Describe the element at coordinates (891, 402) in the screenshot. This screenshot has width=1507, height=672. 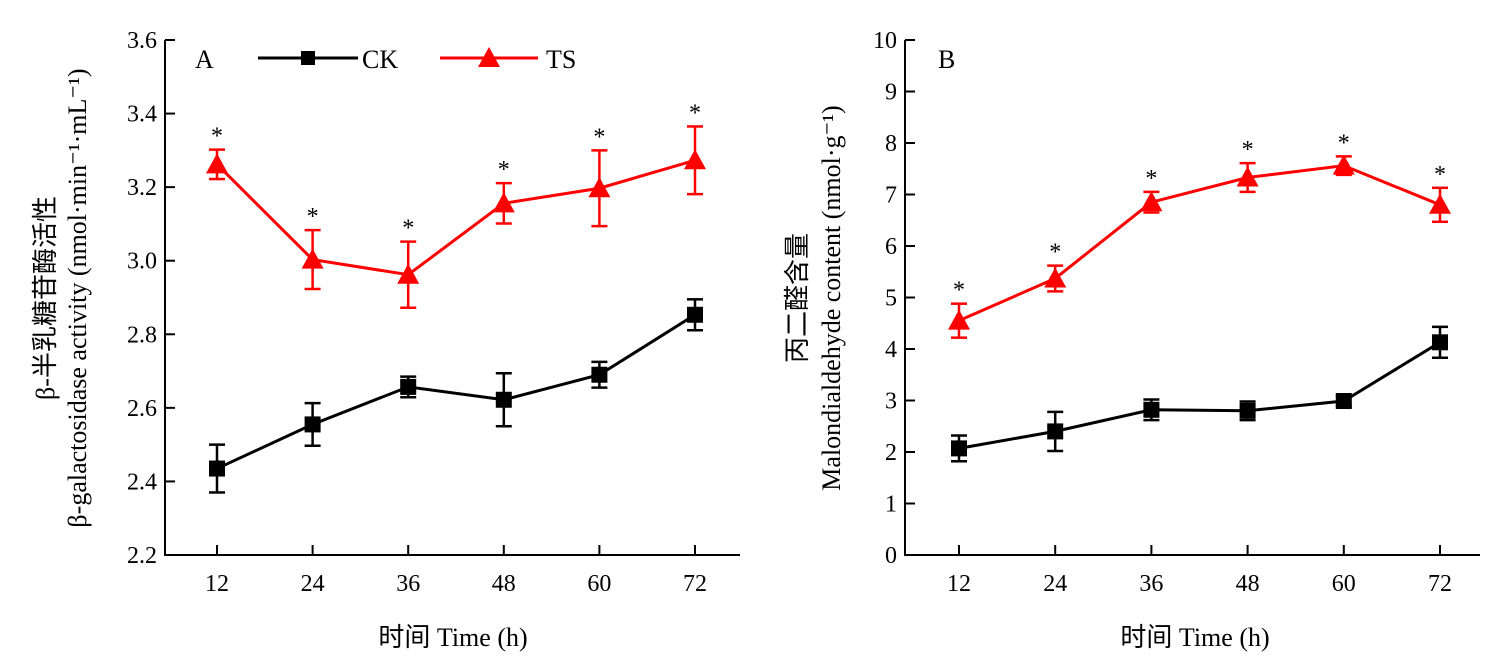
I see `panel-b-y-tick-label: 3` at that location.